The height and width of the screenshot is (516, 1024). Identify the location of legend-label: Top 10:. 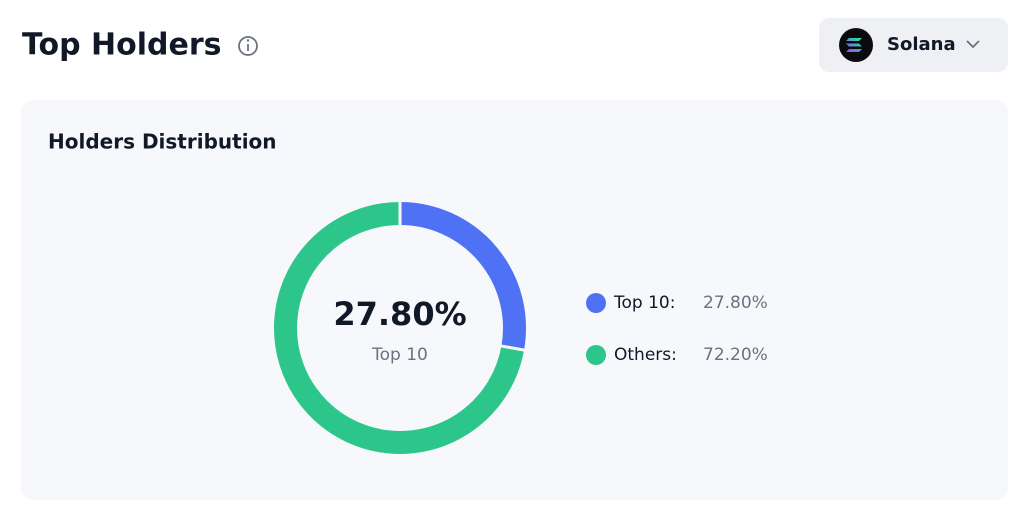
(644, 303).